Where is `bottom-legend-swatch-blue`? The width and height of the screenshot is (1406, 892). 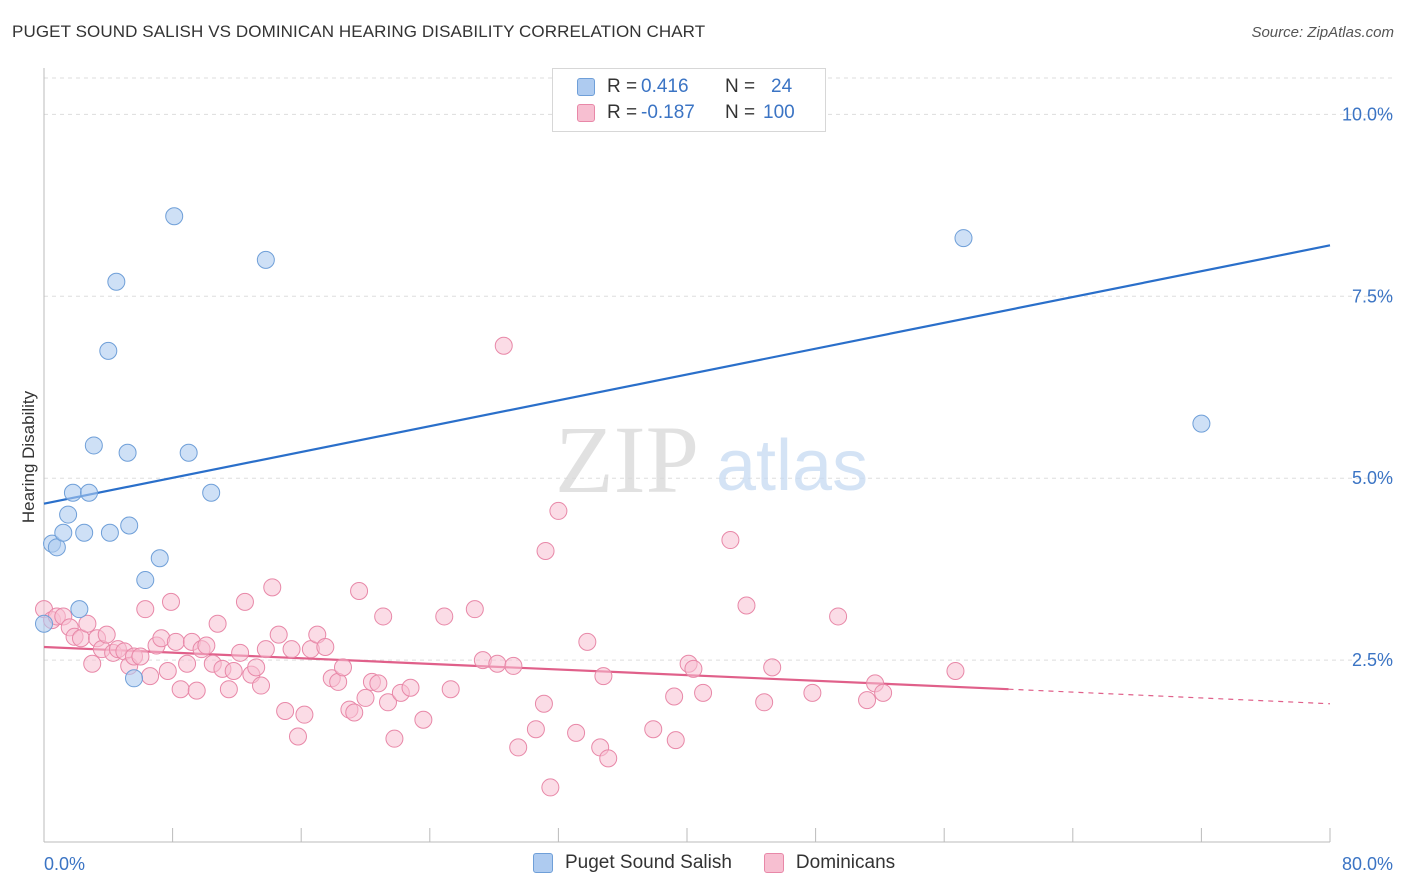 bottom-legend-swatch-blue is located at coordinates (543, 863).